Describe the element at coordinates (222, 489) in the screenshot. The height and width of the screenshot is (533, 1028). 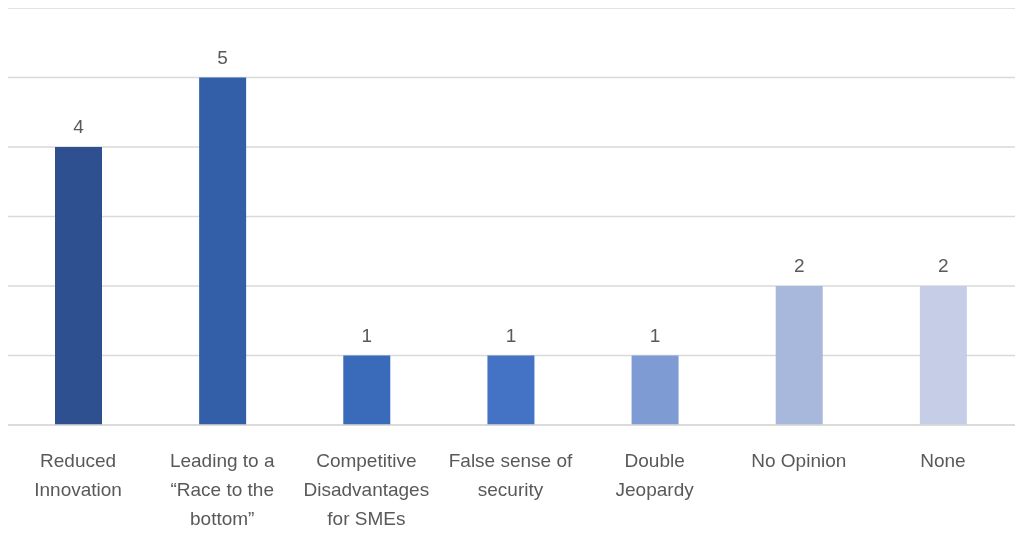
I see `x-tick-label: Leading to a “Race to the bottom”` at that location.